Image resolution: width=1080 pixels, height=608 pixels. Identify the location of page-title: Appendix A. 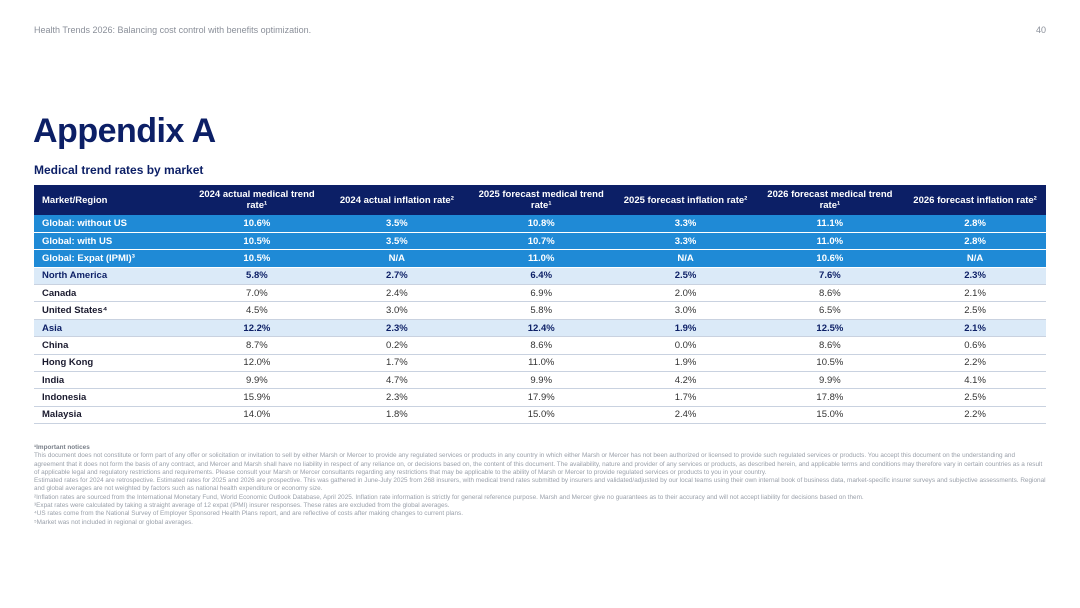
(124, 131).